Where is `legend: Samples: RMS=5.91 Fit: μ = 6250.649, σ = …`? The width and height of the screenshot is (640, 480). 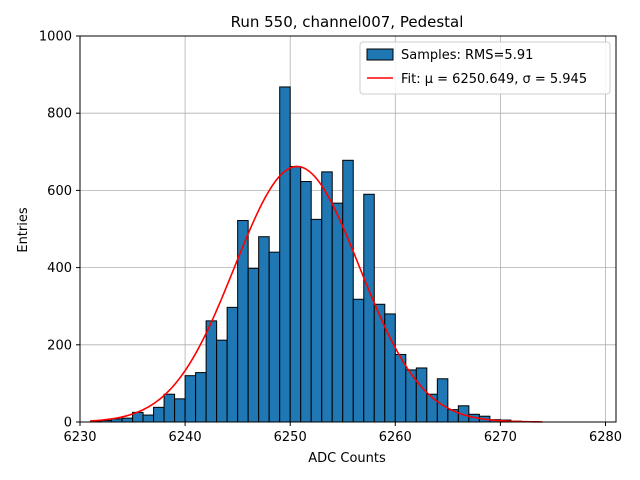
legend: Samples: RMS=5.91 Fit: μ = 6250.649, σ = … is located at coordinates (485, 68).